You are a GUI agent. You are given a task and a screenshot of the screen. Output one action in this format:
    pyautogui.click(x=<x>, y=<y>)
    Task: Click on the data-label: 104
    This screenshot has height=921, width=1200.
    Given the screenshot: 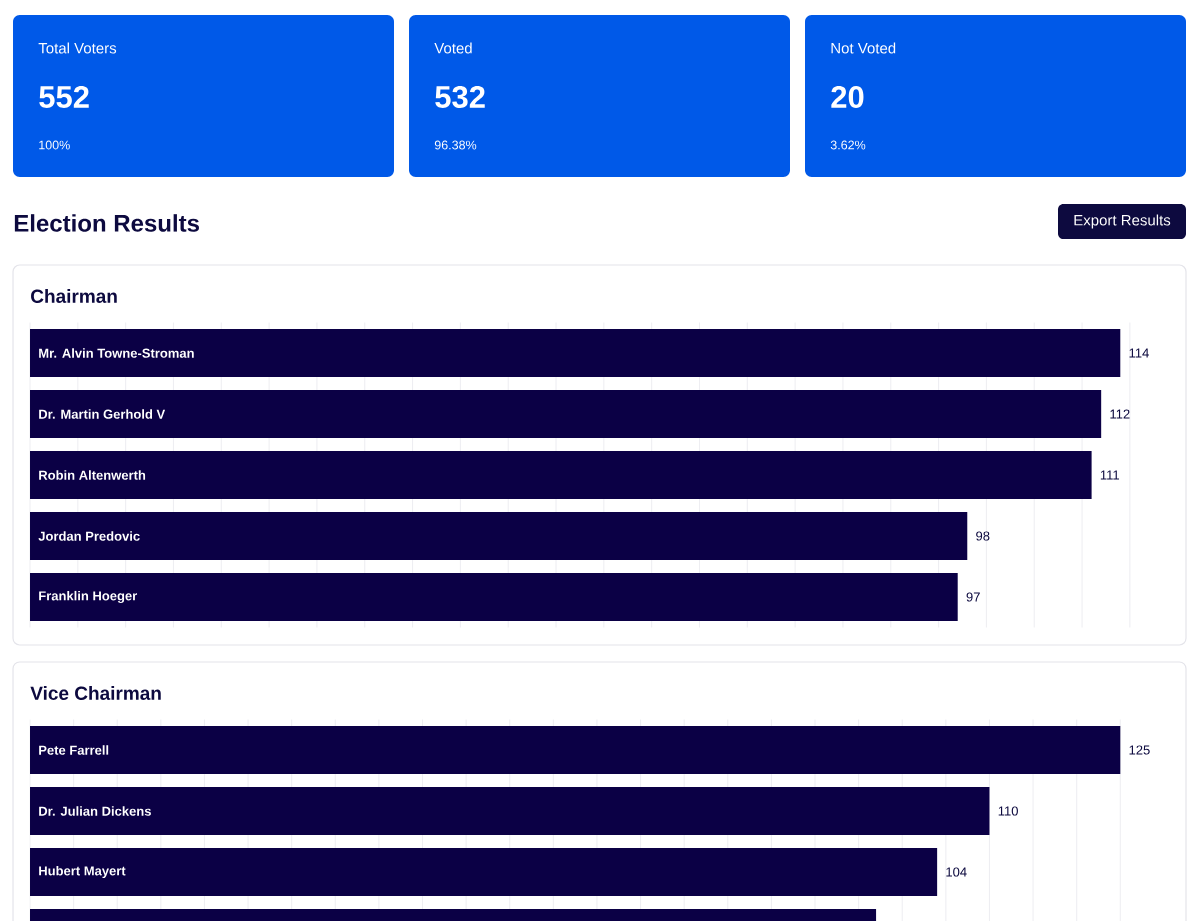 What is the action you would take?
    pyautogui.click(x=956, y=872)
    